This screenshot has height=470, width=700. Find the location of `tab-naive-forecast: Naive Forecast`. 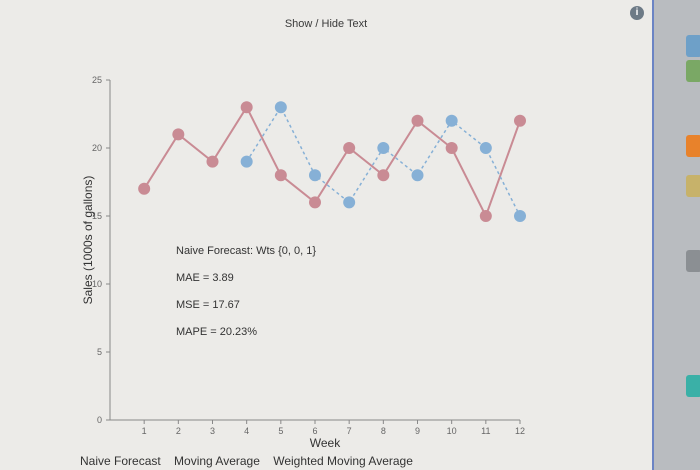

tab-naive-forecast: Naive Forecast is located at coordinates (120, 461).